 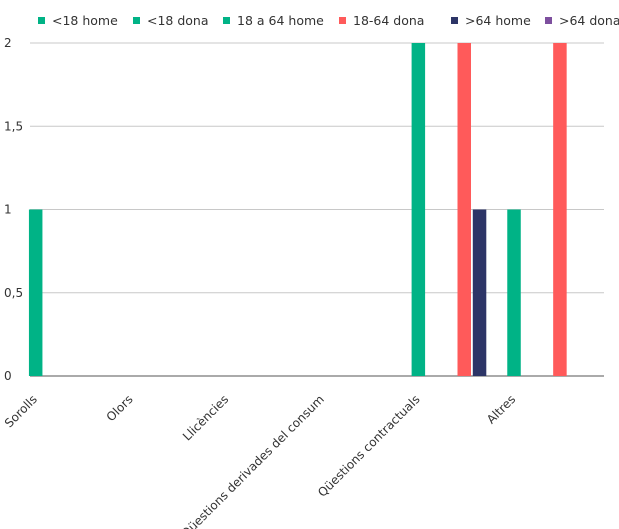 I want to click on x-tick-label: Sorolls, so click(x=21, y=411).